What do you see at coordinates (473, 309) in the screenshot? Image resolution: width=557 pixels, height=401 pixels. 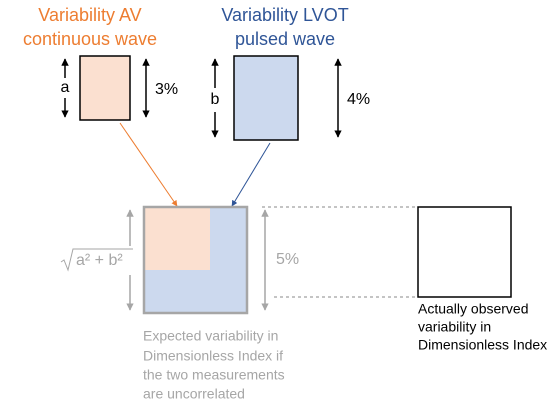 I see `observed-caption: Actually observed` at bounding box center [473, 309].